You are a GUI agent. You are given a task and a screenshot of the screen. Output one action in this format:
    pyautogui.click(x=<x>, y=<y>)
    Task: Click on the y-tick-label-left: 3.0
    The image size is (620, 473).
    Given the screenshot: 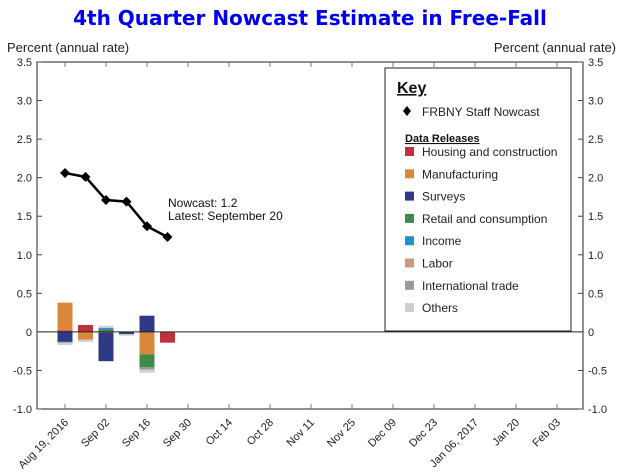 What is the action you would take?
    pyautogui.click(x=24, y=102)
    